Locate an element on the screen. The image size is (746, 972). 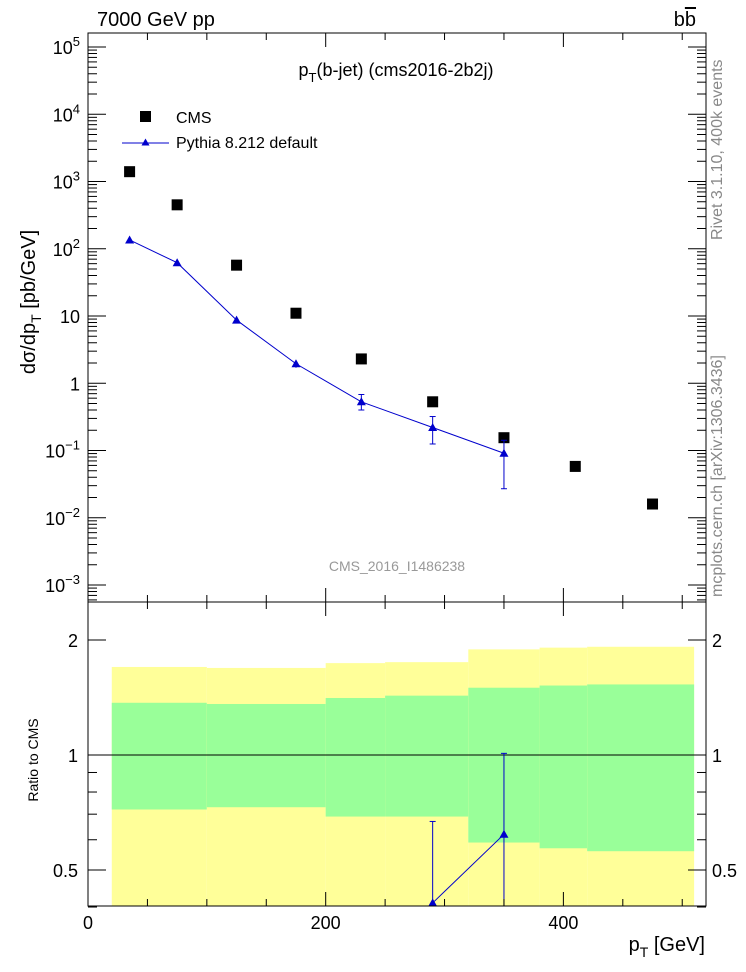
ratio-y-tick-label: 1 is located at coordinates (73, 756).